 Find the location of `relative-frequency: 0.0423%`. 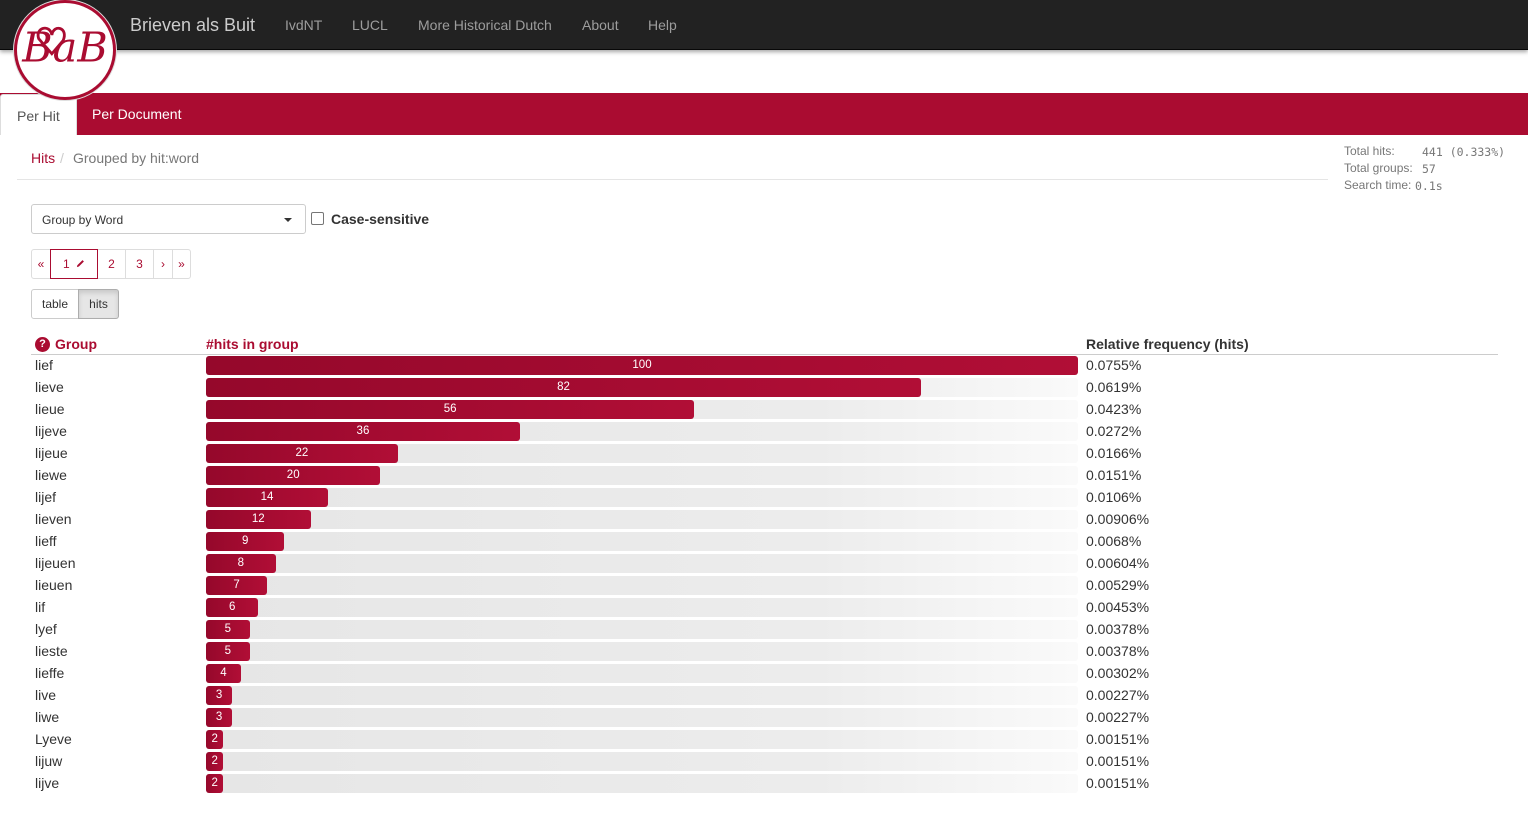

relative-frequency: 0.0423% is located at coordinates (1114, 409).